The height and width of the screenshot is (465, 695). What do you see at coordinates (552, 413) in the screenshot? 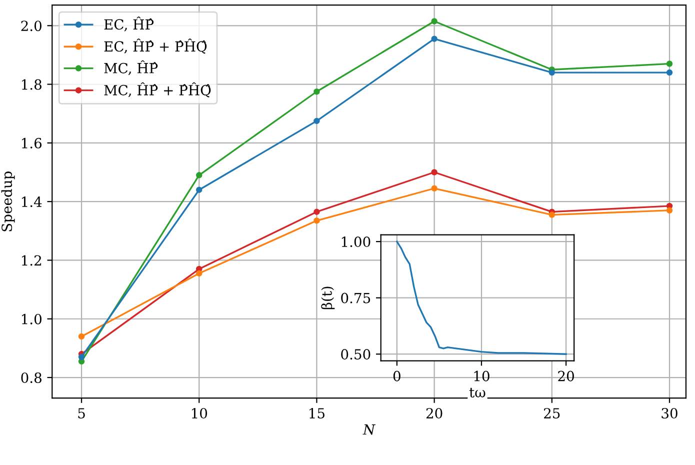
I see `x-tick-label: 25` at bounding box center [552, 413].